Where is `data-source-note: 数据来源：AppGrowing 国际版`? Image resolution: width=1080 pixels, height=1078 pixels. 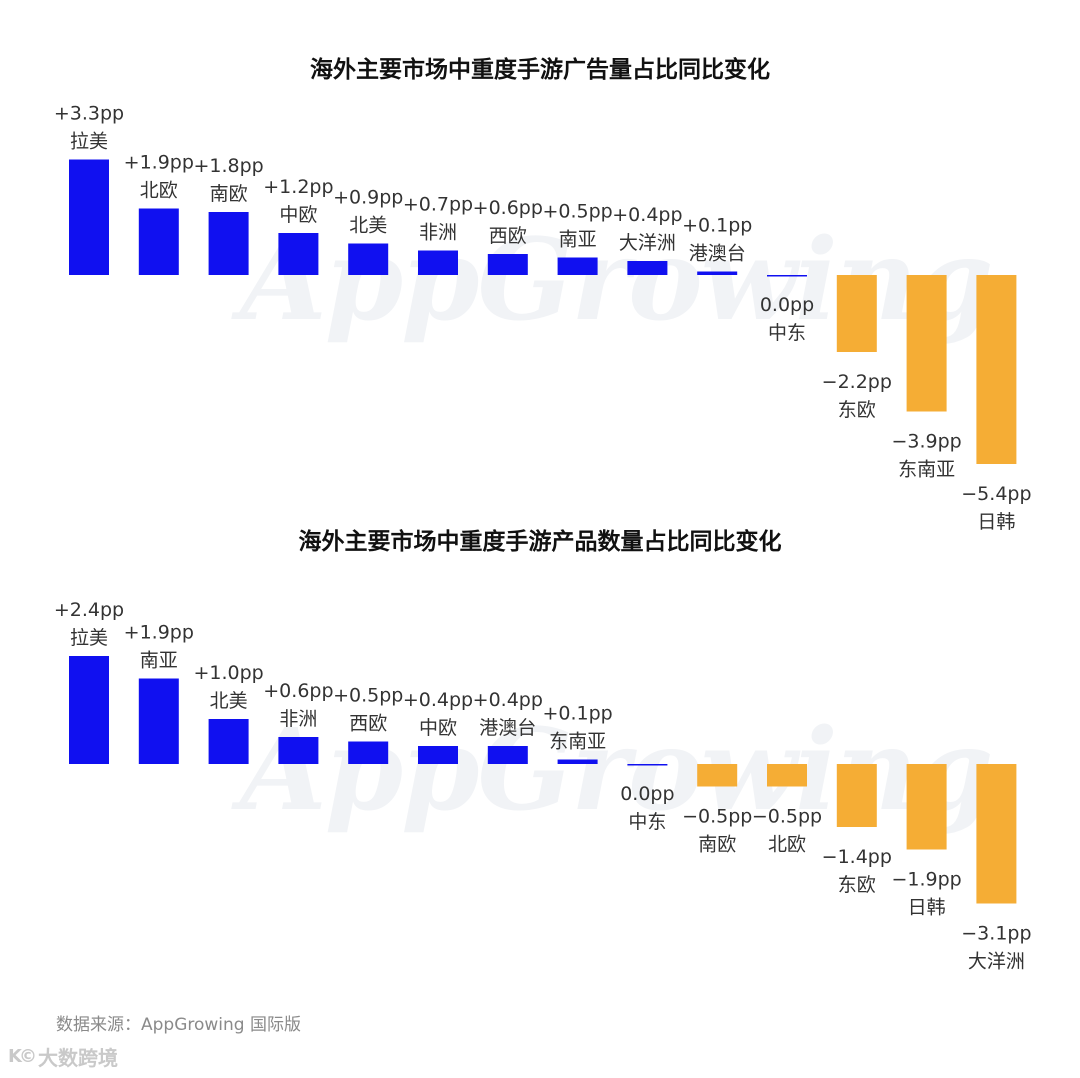
data-source-note: 数据来源：AppGrowing 国际版 is located at coordinates (178, 1025).